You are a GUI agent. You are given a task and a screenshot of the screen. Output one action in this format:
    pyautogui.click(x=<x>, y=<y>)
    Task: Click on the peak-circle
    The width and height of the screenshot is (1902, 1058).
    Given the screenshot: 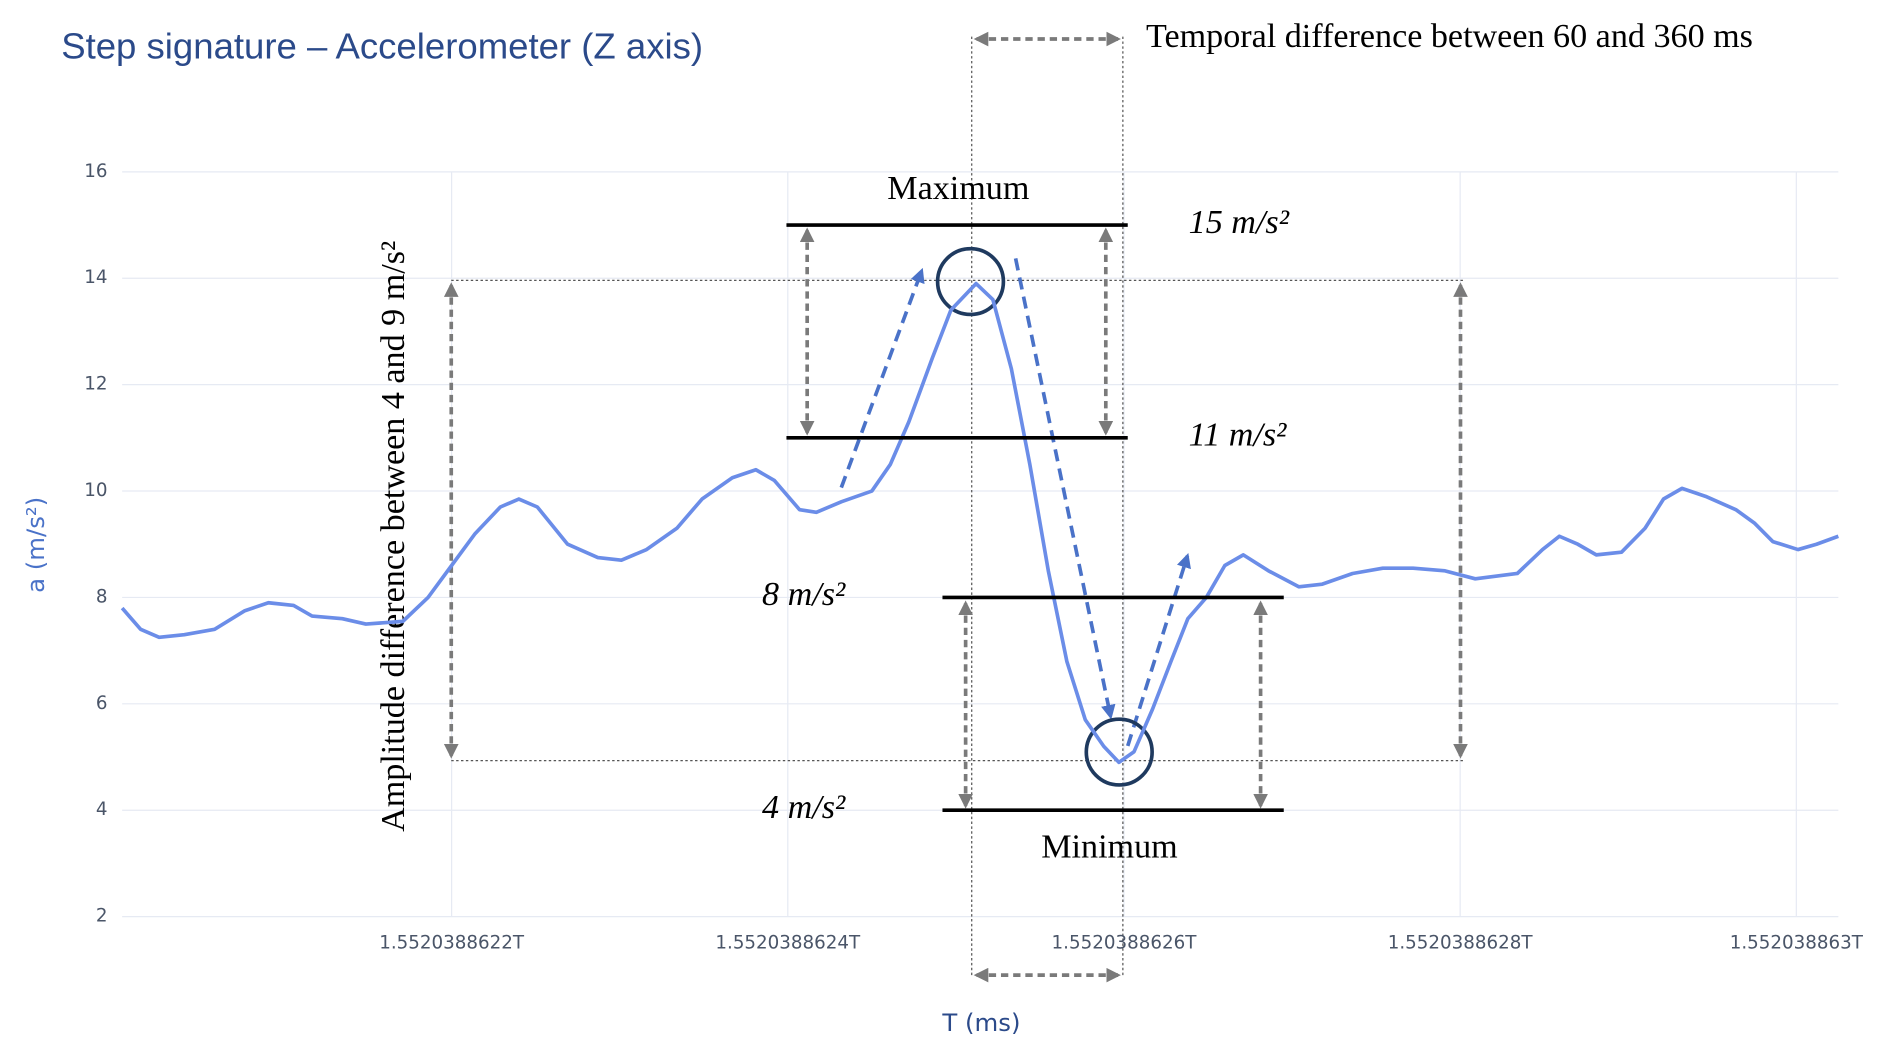 What is the action you would take?
    pyautogui.click(x=970, y=281)
    